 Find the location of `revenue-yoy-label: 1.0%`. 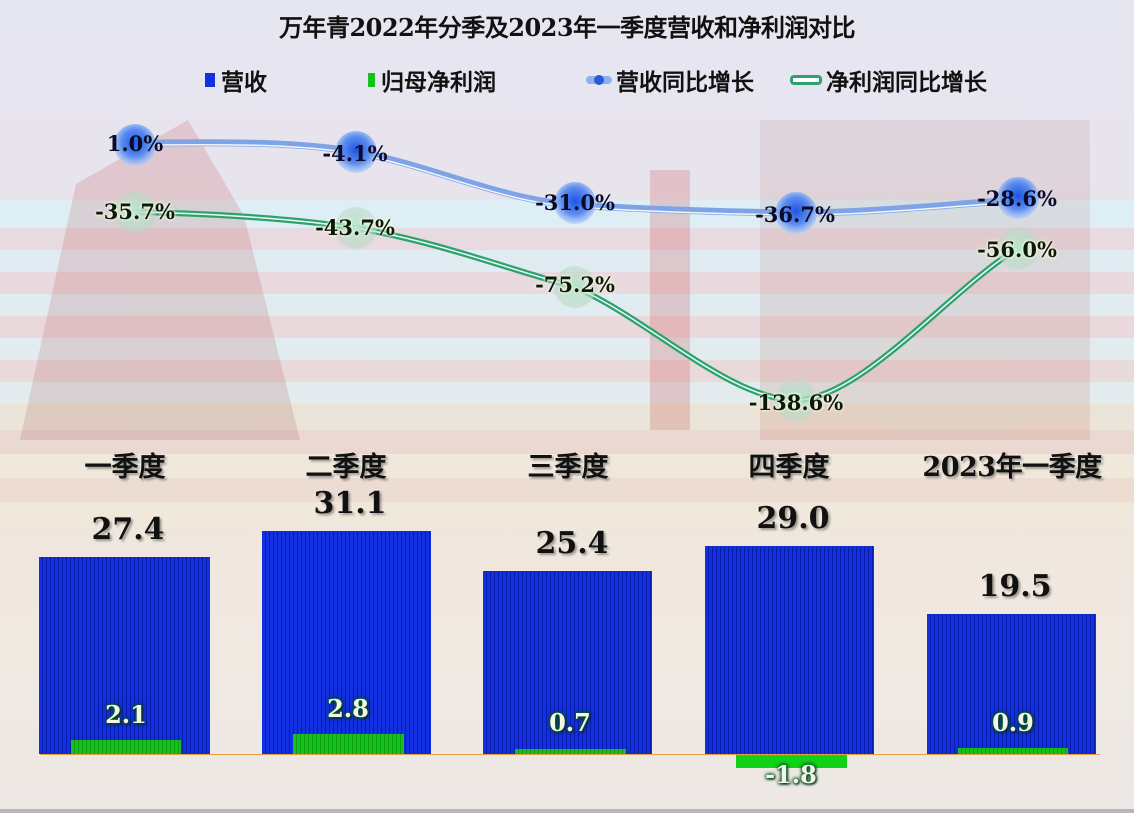

revenue-yoy-label: 1.0% is located at coordinates (135, 143).